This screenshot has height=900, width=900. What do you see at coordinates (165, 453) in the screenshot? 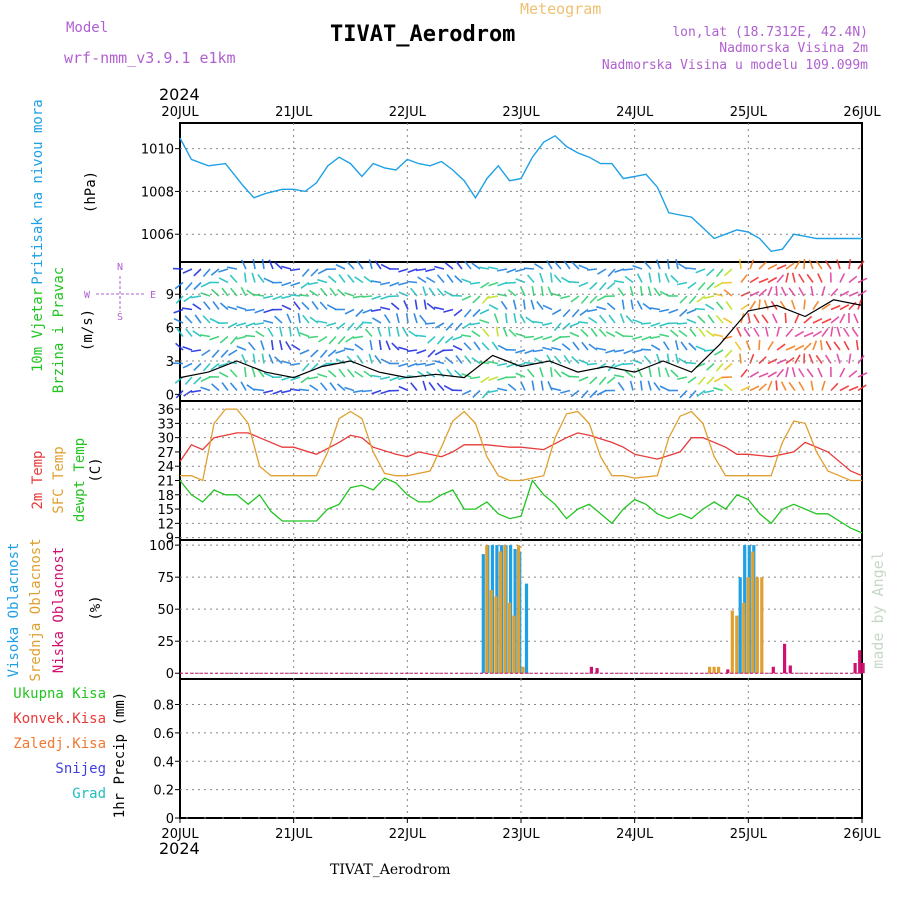
I see `y-tick-label: 27` at bounding box center [165, 453].